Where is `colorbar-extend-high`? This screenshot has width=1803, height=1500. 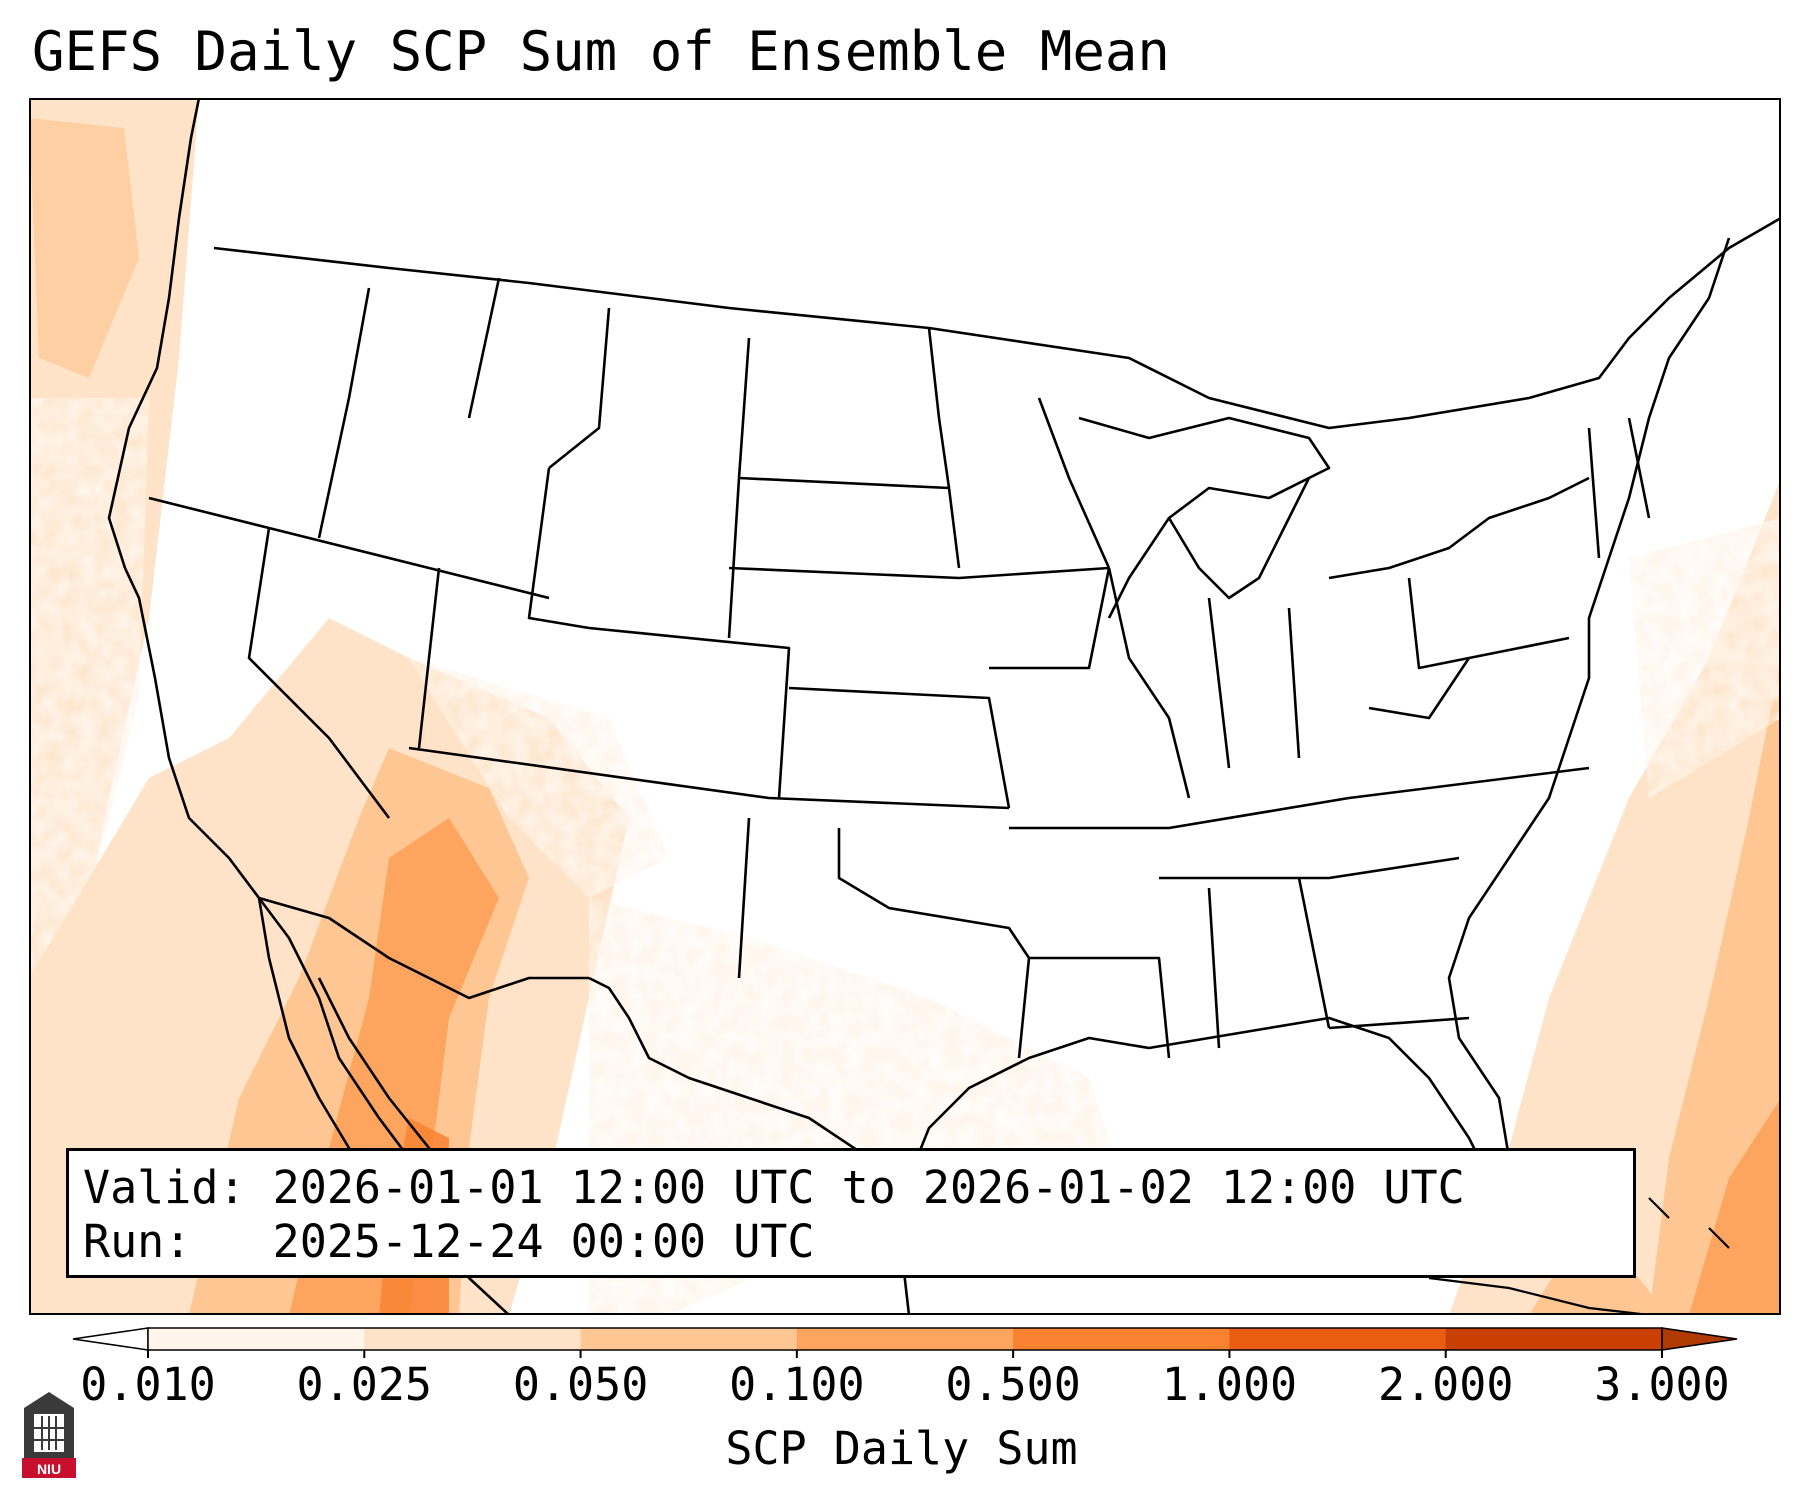
colorbar-extend-high is located at coordinates (1699, 1339).